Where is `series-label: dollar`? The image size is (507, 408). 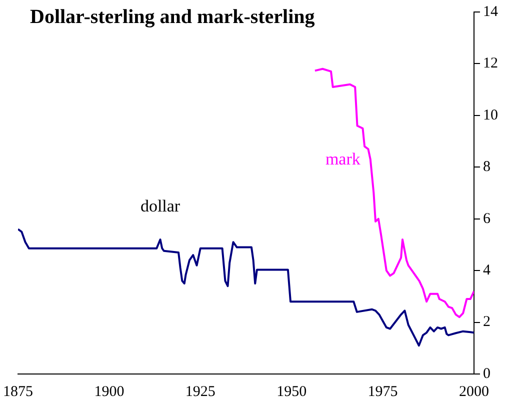
series-label: dollar is located at coordinates (160, 206).